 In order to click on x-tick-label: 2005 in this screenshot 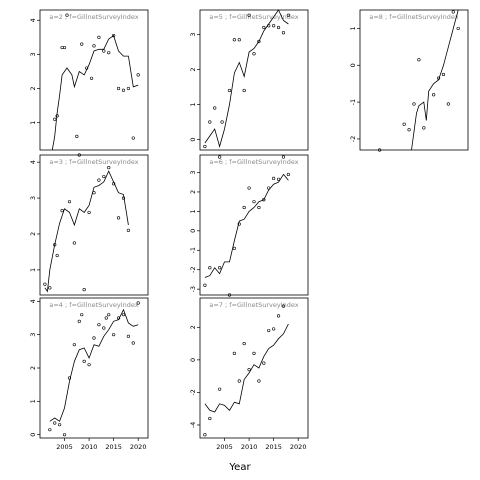, I will do `click(64, 447)`.